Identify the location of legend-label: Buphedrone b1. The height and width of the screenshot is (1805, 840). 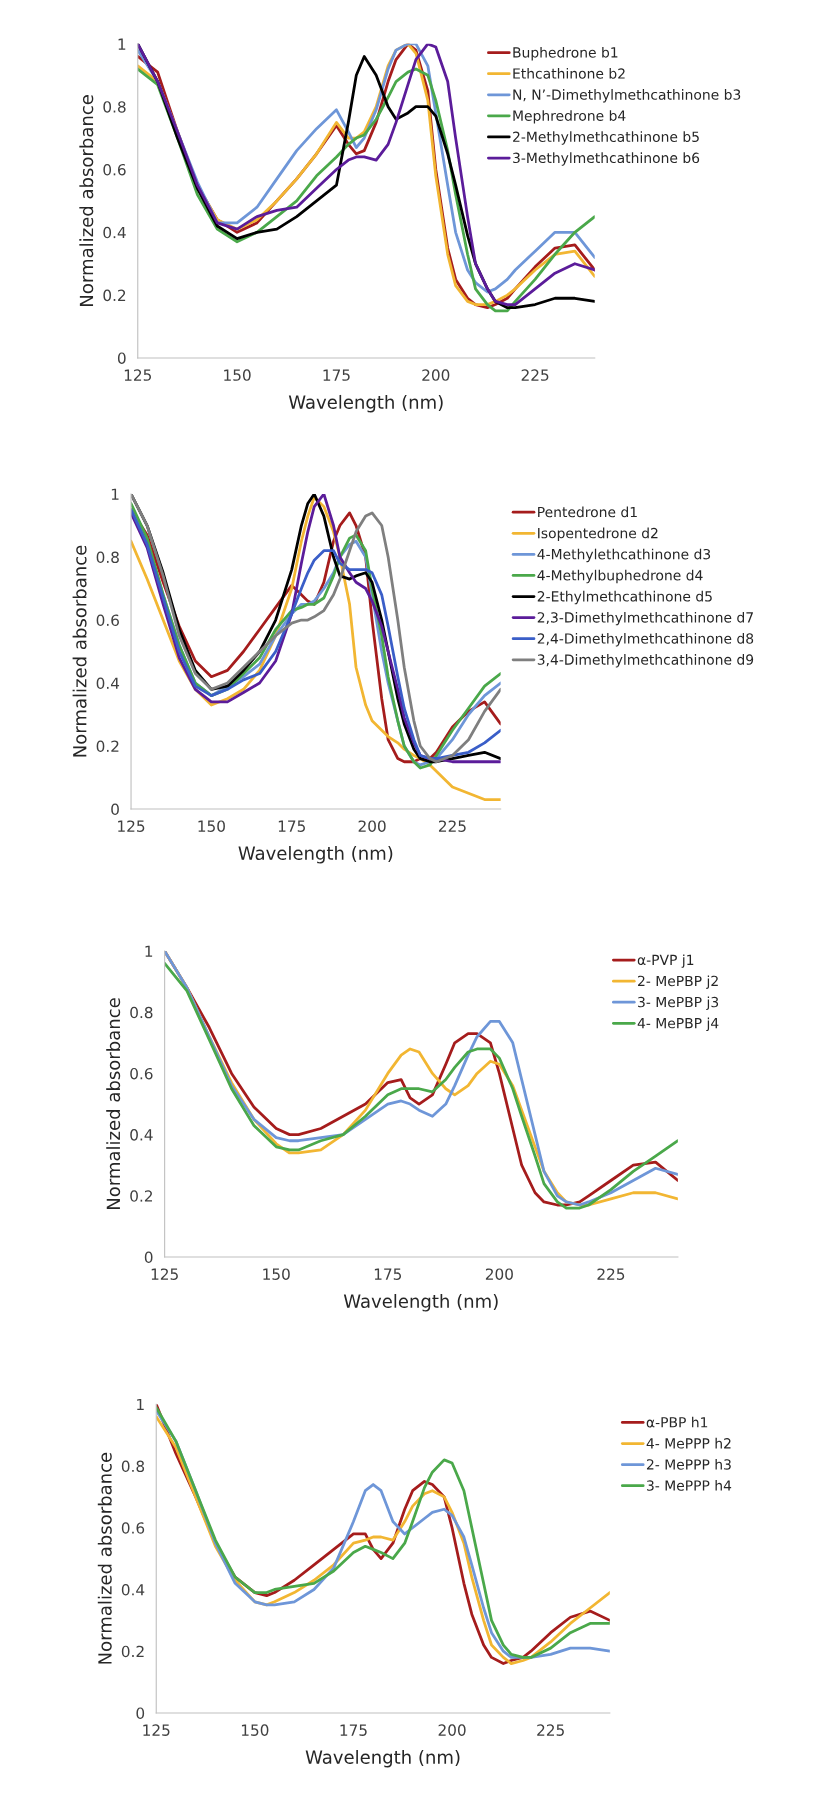
(565, 53).